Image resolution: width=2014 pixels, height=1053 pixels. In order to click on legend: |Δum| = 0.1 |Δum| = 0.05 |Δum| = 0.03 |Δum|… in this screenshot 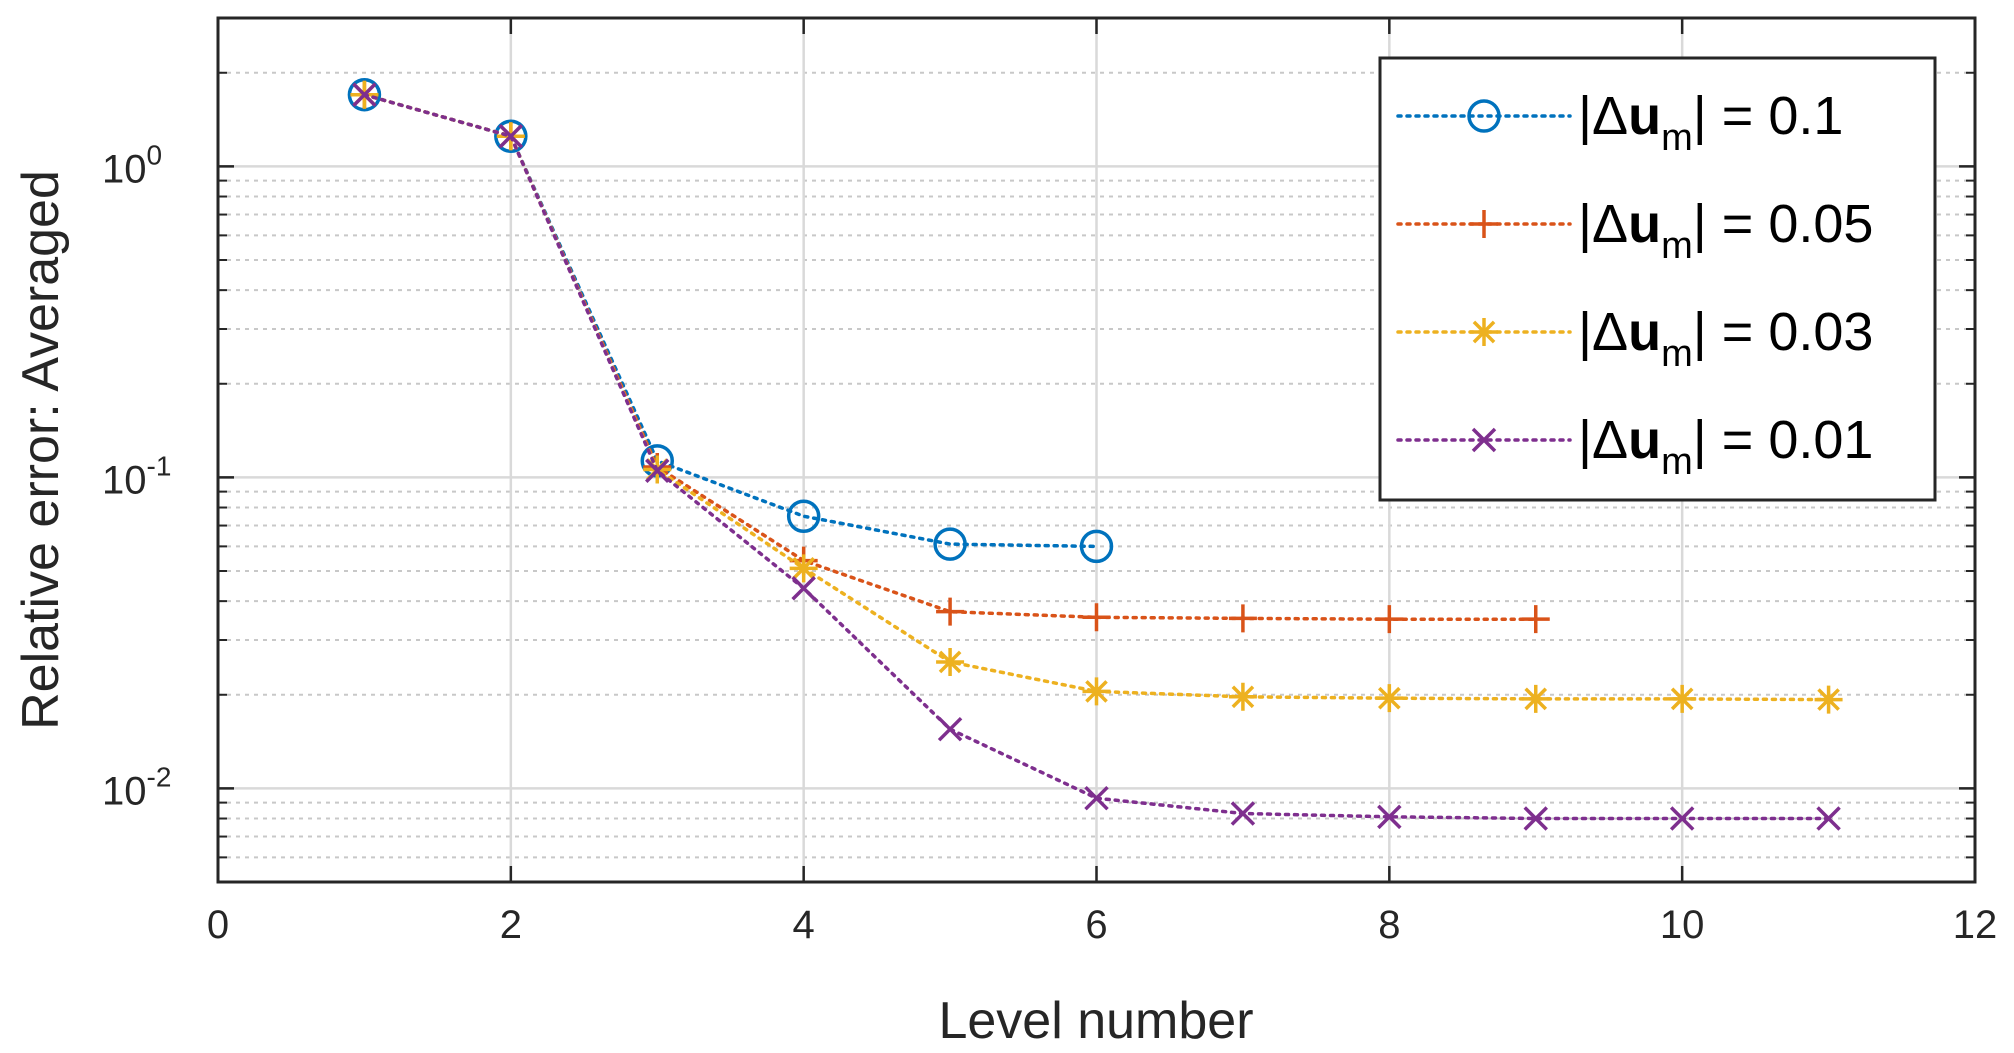, I will do `click(1657, 279)`.